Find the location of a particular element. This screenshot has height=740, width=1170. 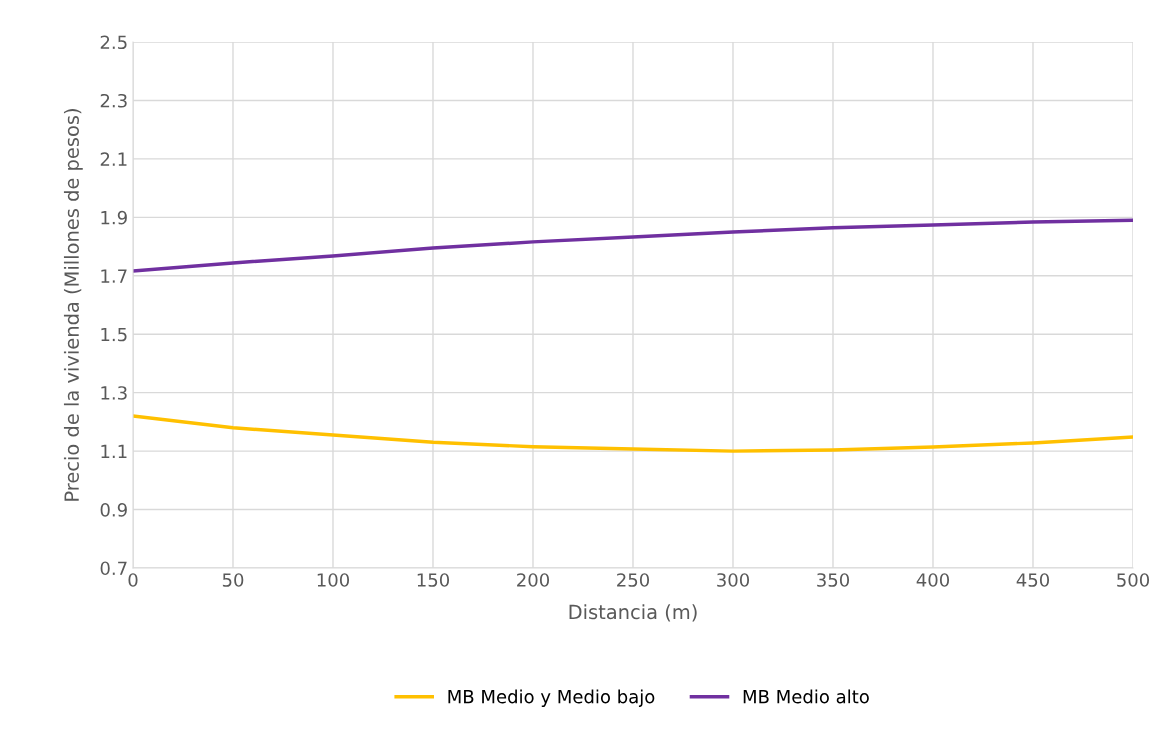

x-tick-label: 350 is located at coordinates (833, 580).